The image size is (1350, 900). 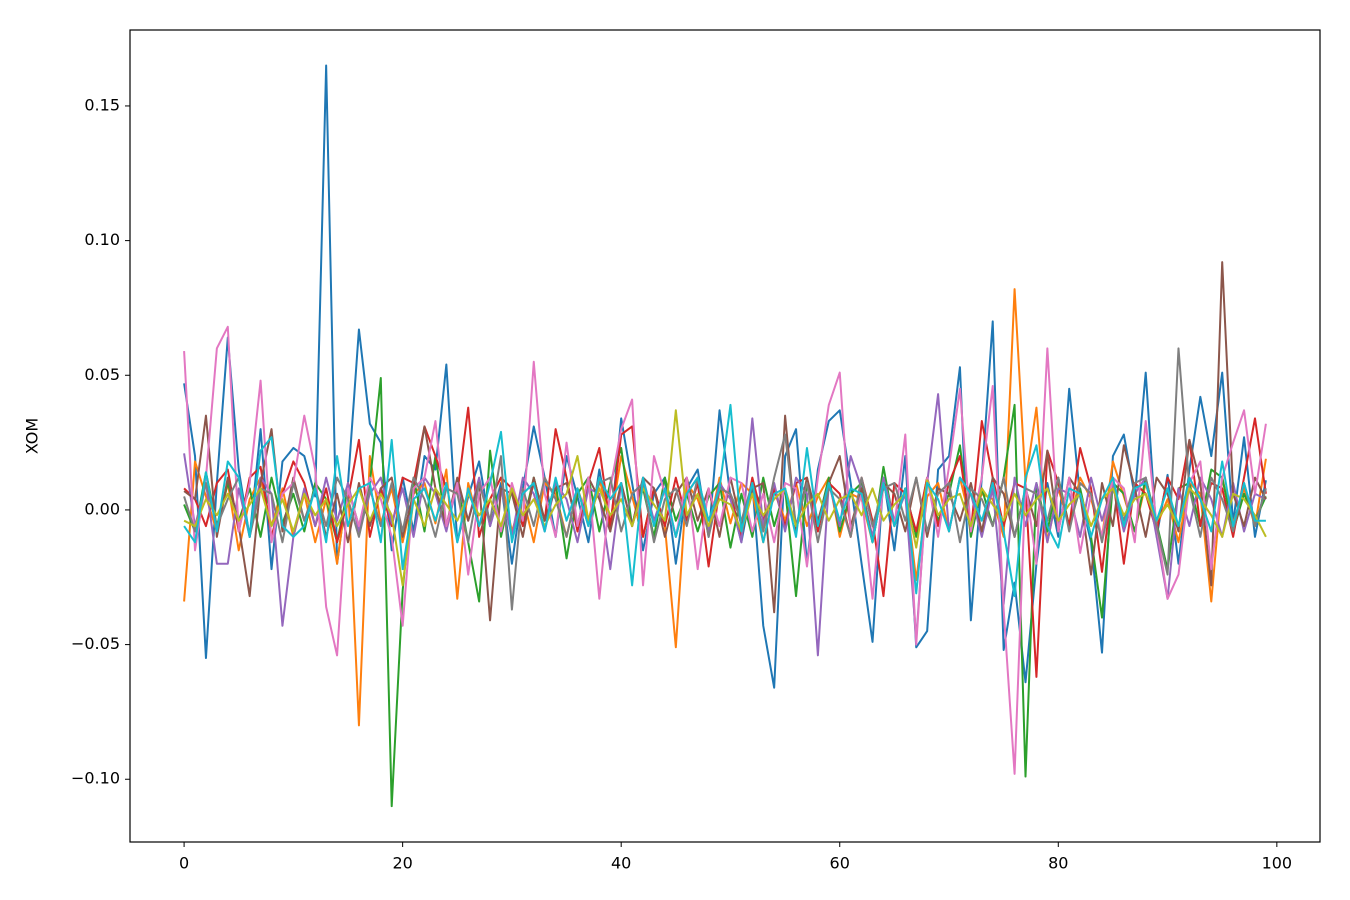 What do you see at coordinates (102, 508) in the screenshot?
I see `y-tick-label: 0.00` at bounding box center [102, 508].